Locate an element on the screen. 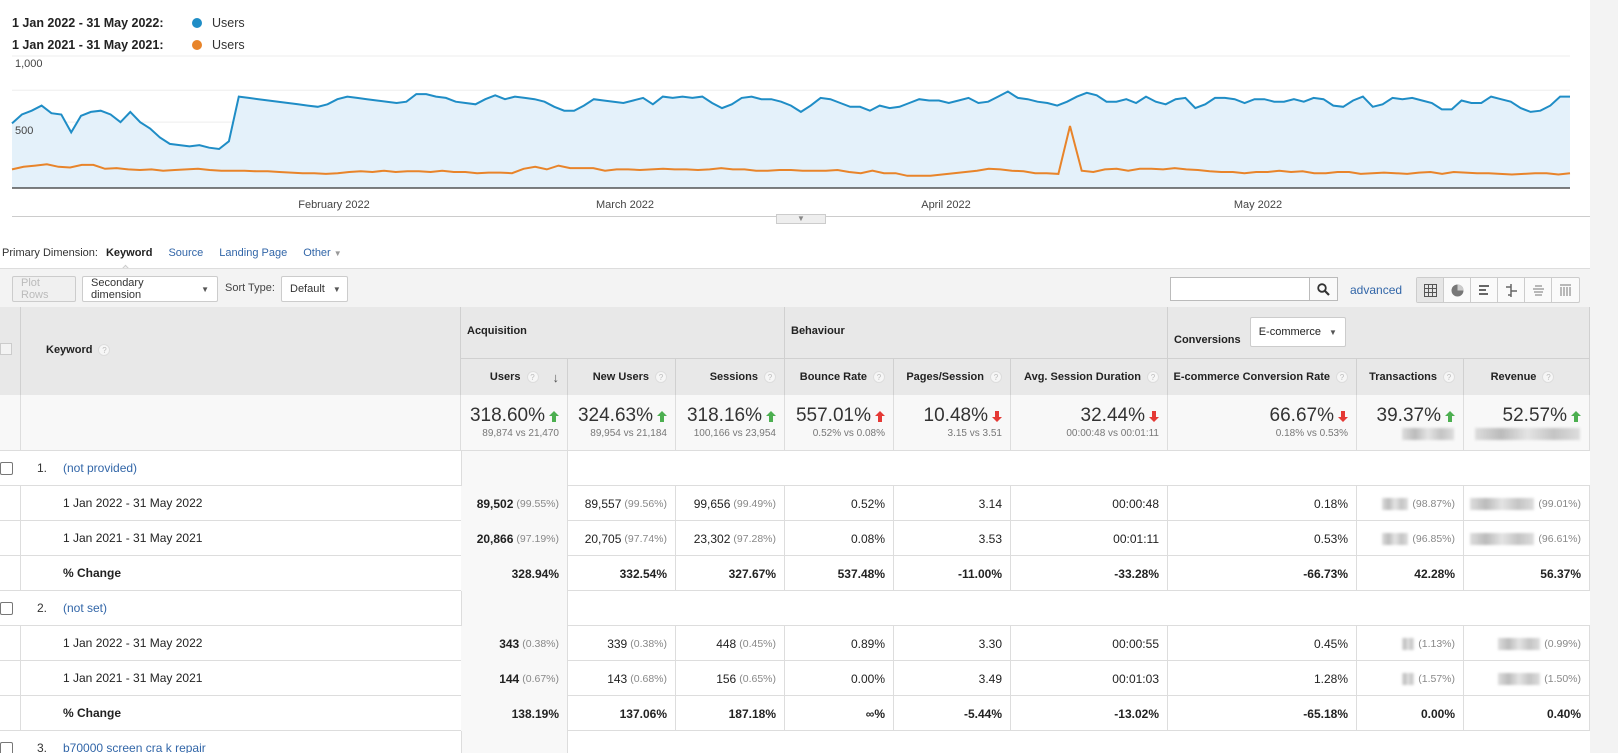  table-search-input is located at coordinates (1240, 289).